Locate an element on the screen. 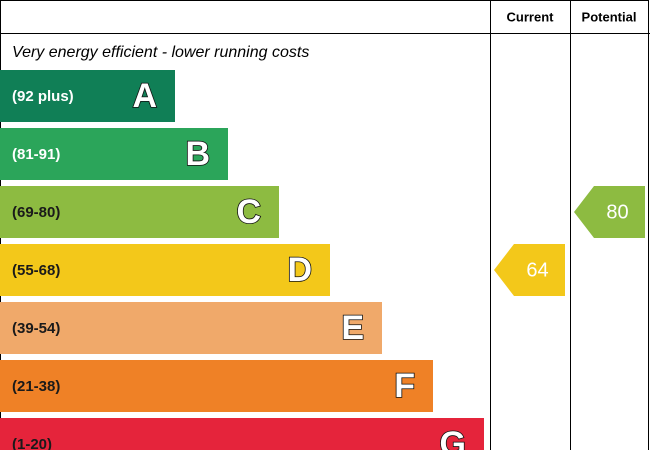 The height and width of the screenshot is (450, 650). band-letter: D is located at coordinates (299, 270).